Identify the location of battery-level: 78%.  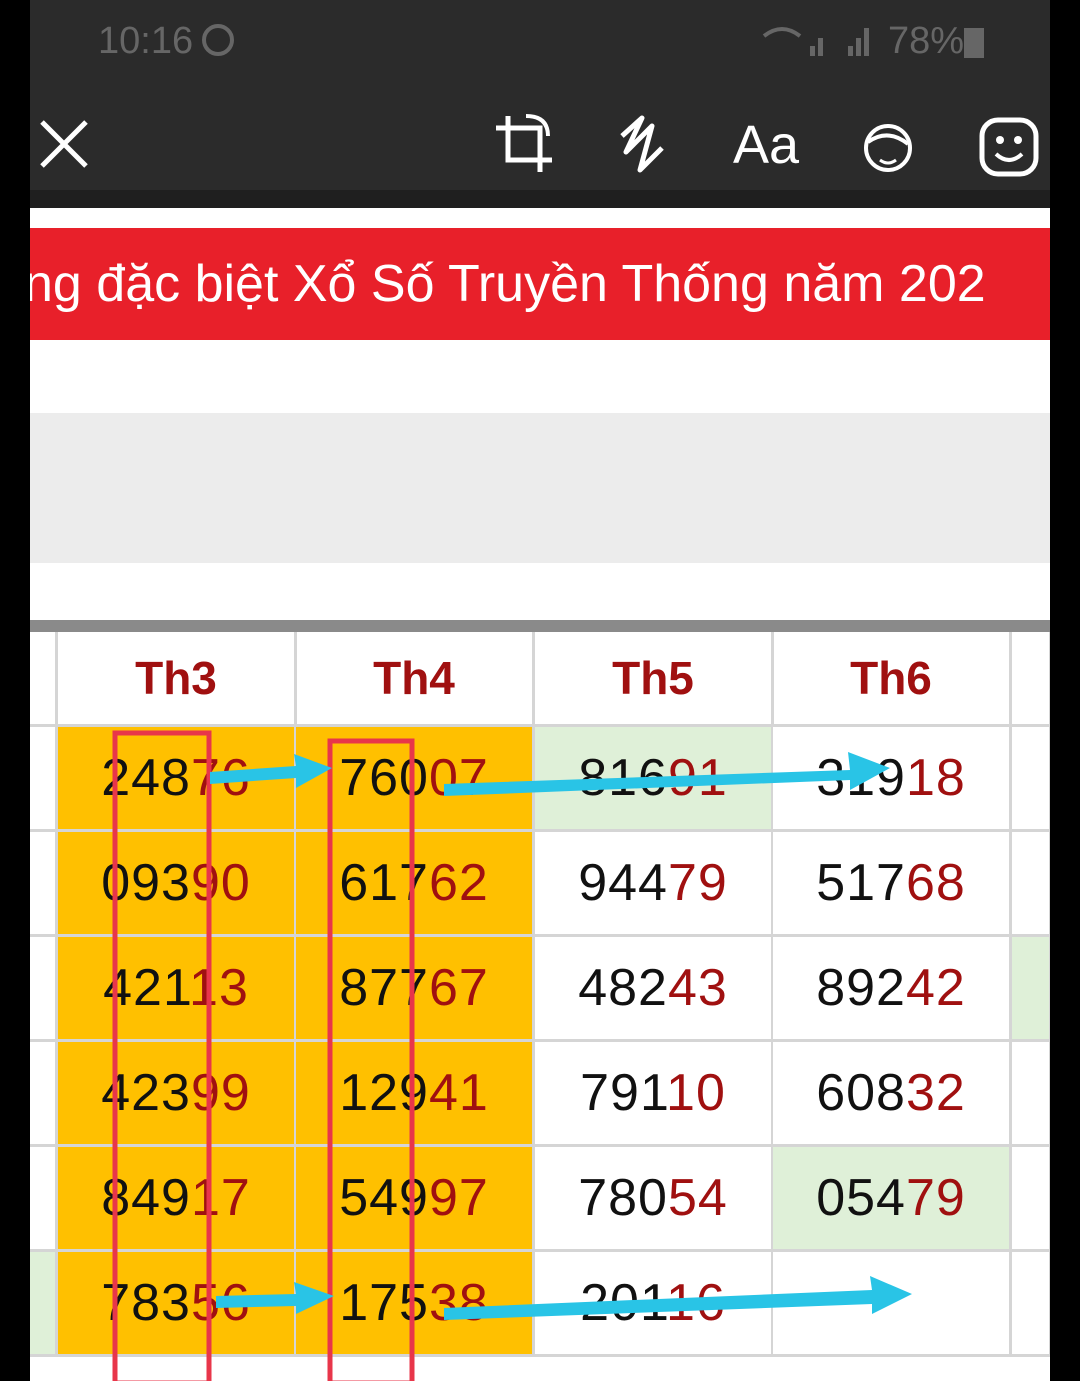
(926, 41).